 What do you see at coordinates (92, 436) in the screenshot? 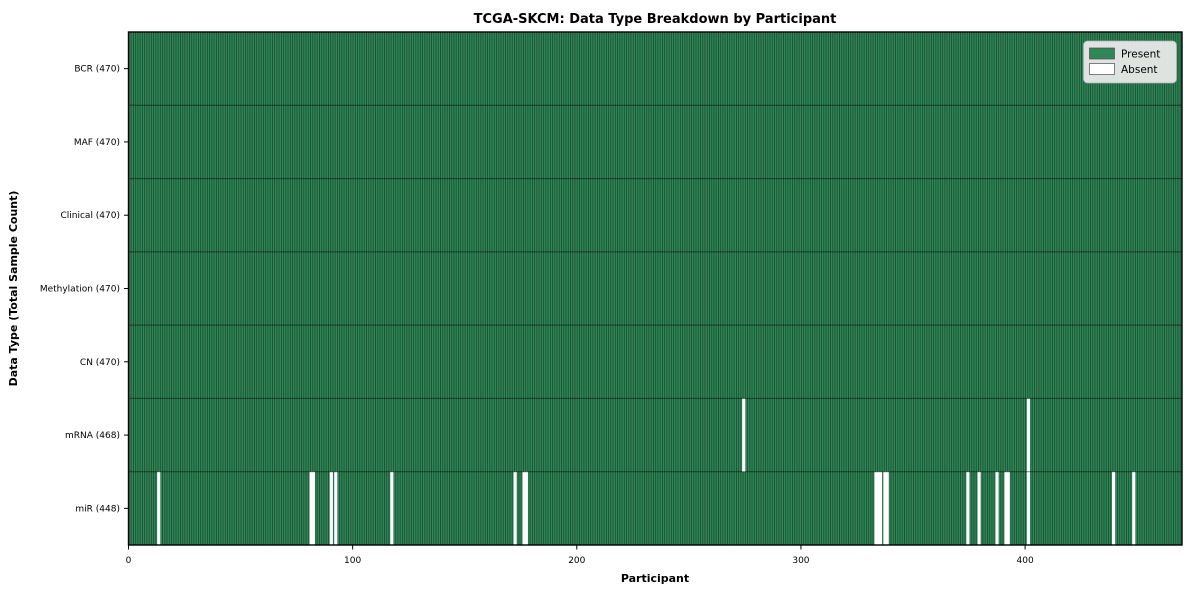
I see `y-tick-label-mRNA: mRNA (468)` at bounding box center [92, 436].